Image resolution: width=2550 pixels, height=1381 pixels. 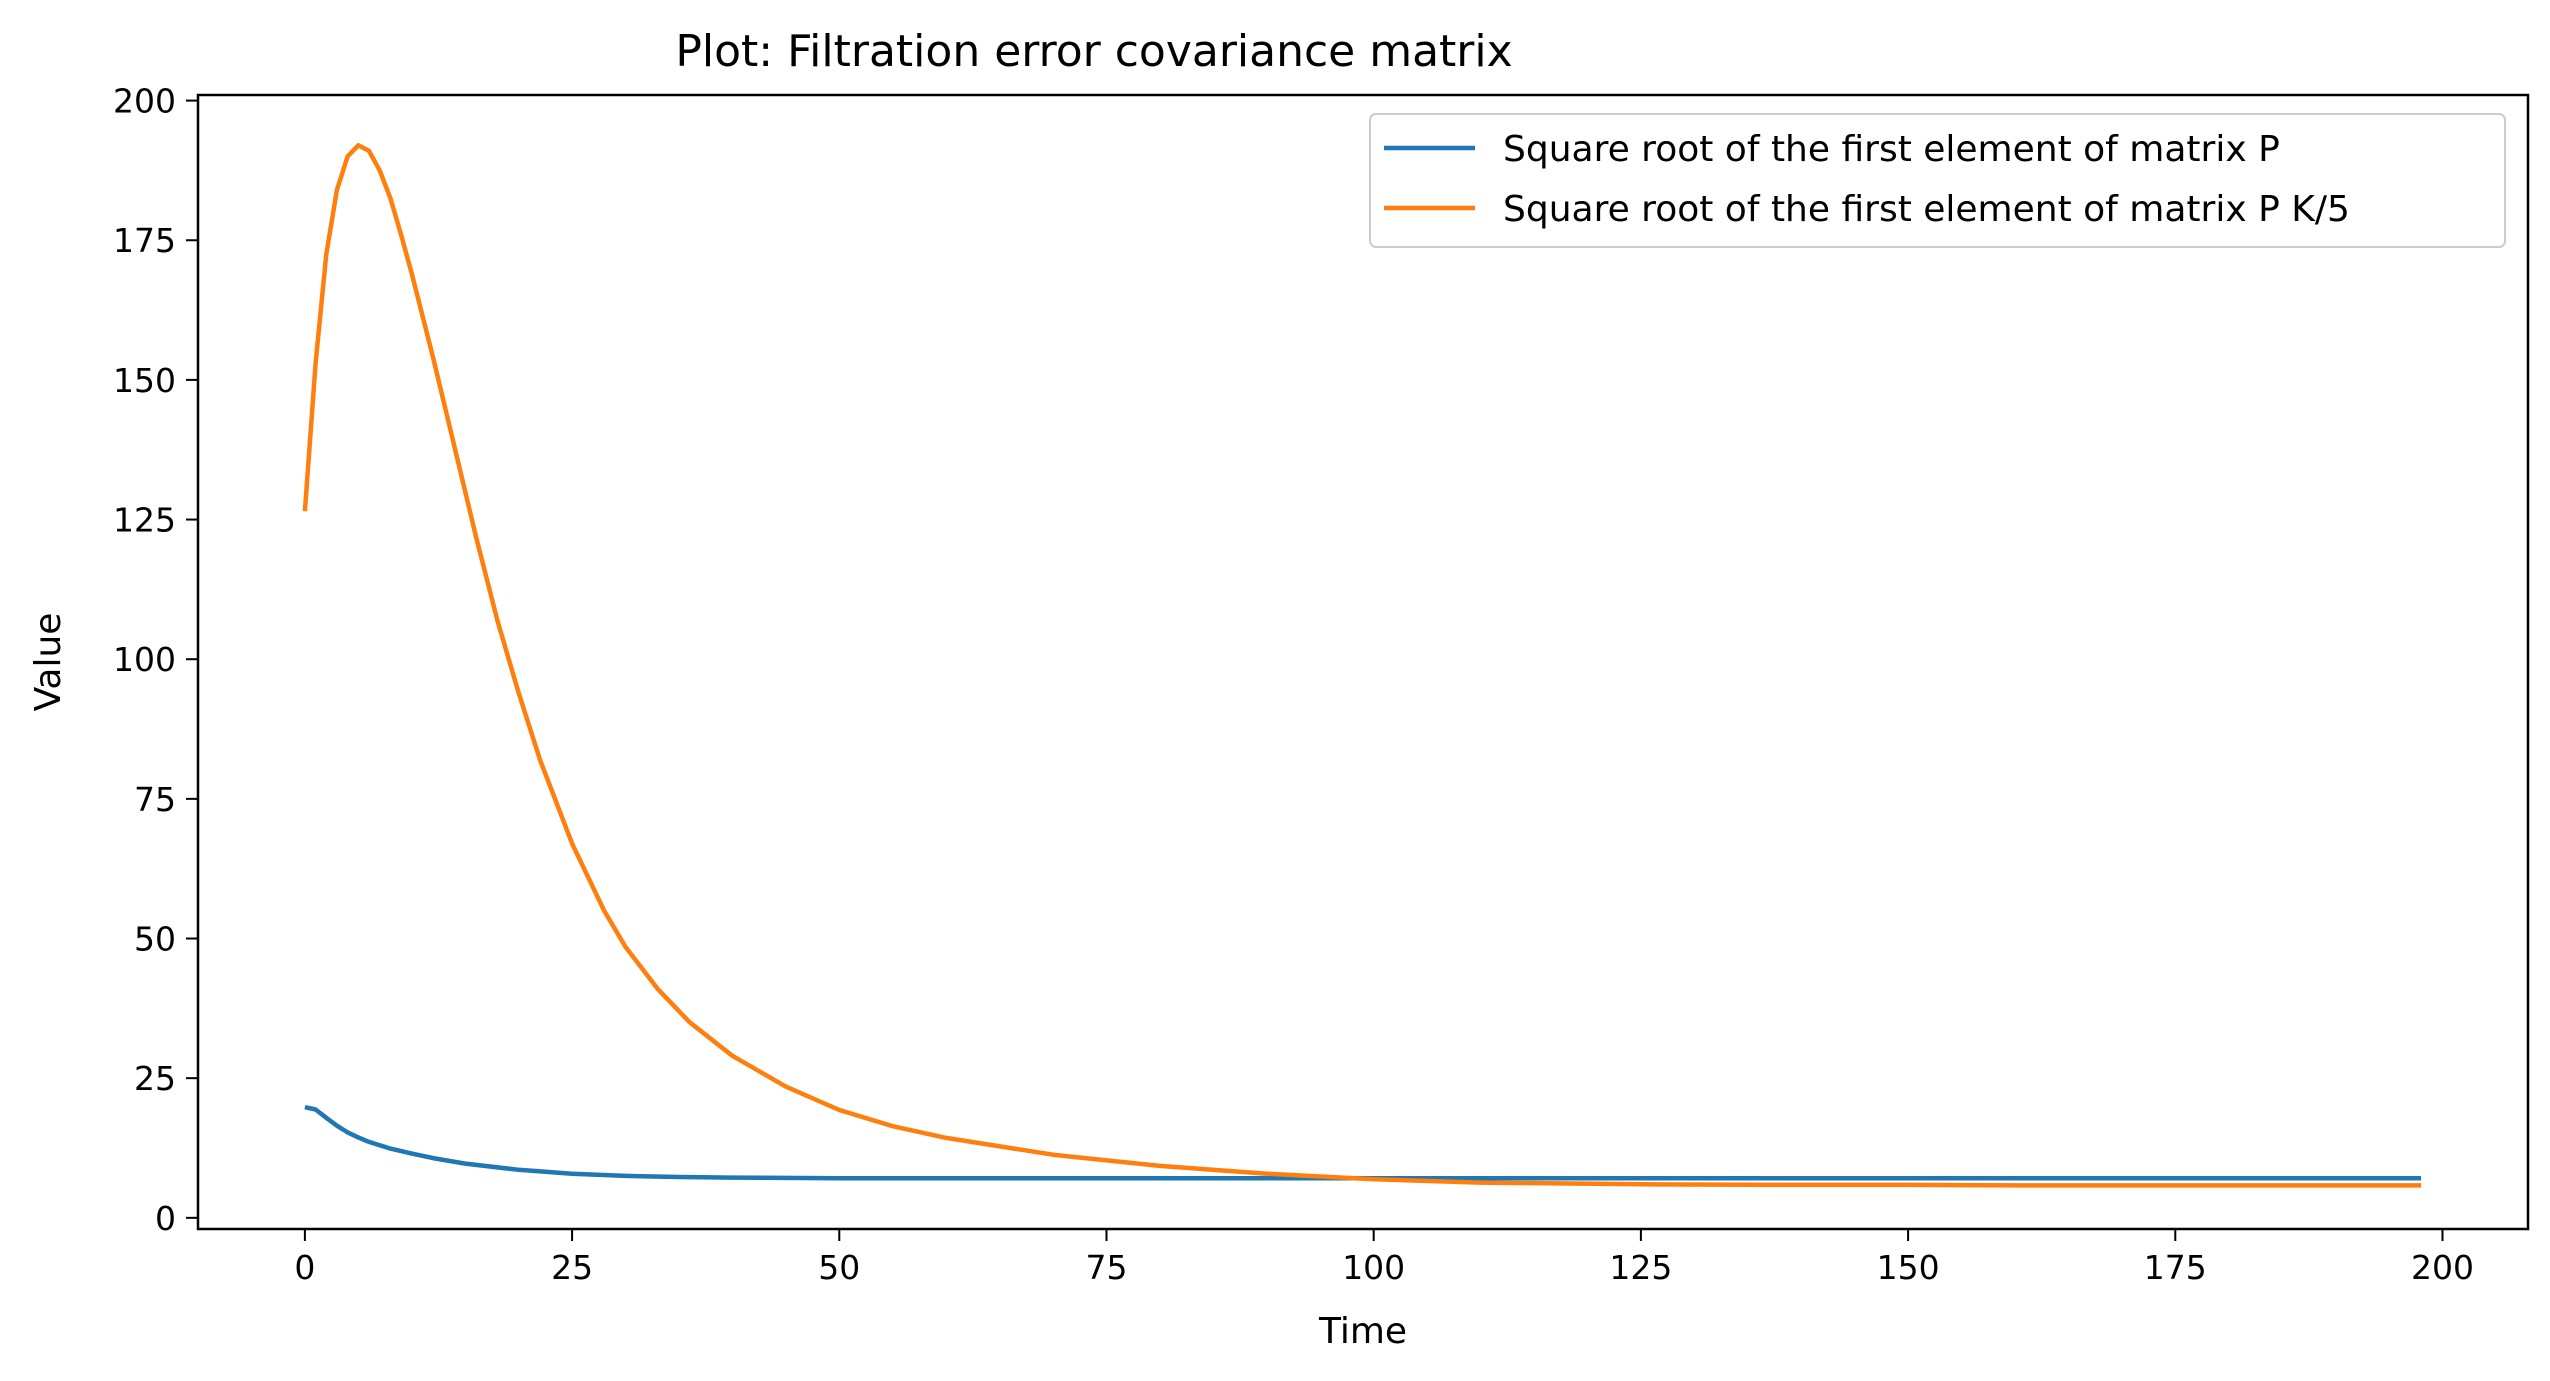 What do you see at coordinates (144, 240) in the screenshot?
I see `y-tick-label: 175` at bounding box center [144, 240].